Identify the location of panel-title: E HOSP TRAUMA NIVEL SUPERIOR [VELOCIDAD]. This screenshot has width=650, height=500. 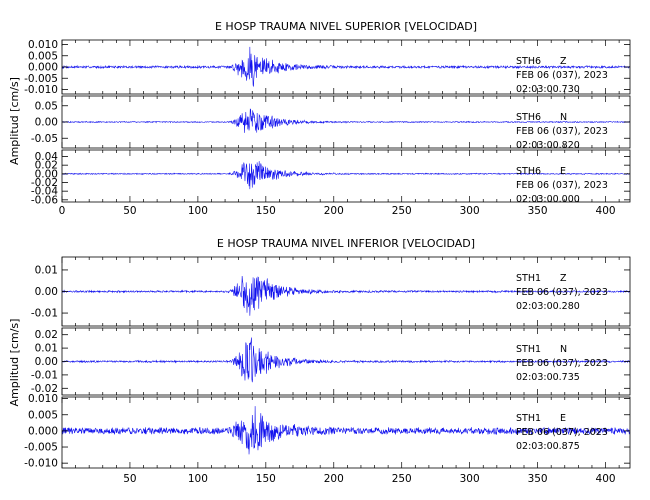
(346, 26).